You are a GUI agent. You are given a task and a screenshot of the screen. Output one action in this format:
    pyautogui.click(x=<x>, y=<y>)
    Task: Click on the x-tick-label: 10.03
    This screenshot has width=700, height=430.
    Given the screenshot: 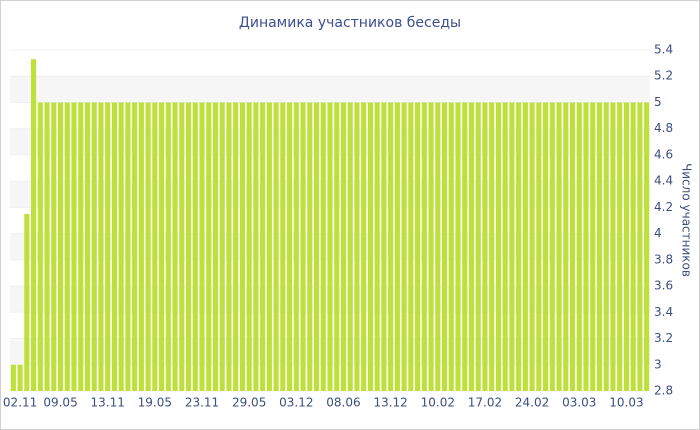 What is the action you would take?
    pyautogui.click(x=626, y=403)
    